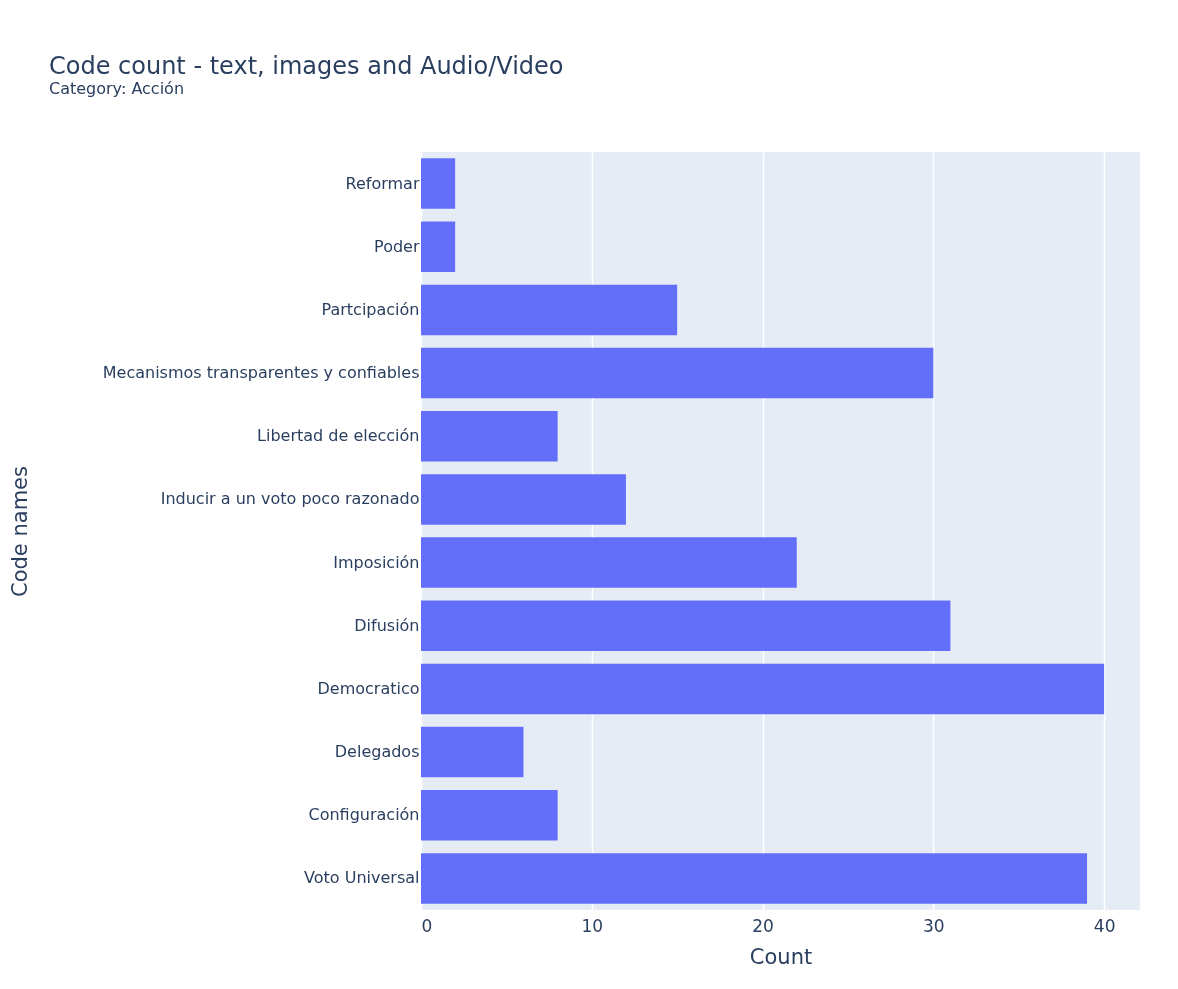 The height and width of the screenshot is (989, 1178). Describe the element at coordinates (763, 925) in the screenshot. I see `x-tick-label: 20` at that location.